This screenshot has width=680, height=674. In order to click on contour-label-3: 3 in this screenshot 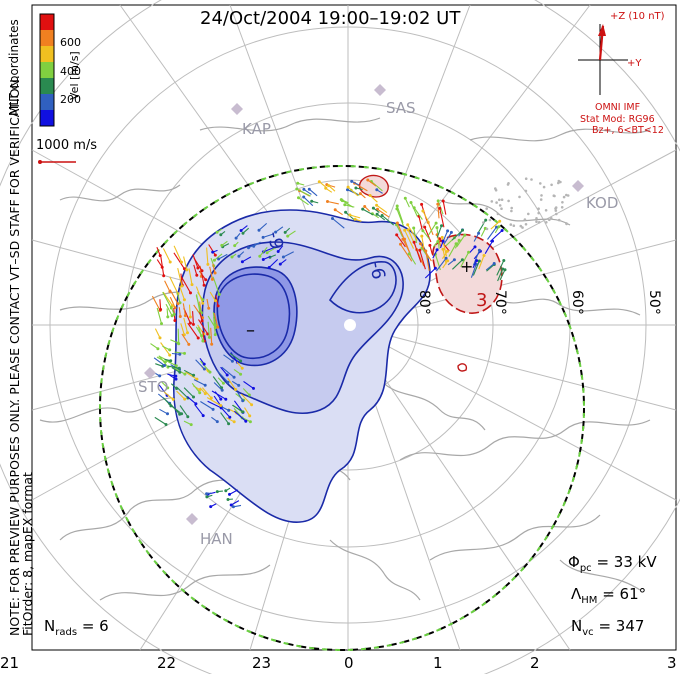, I will do `click(482, 300)`.